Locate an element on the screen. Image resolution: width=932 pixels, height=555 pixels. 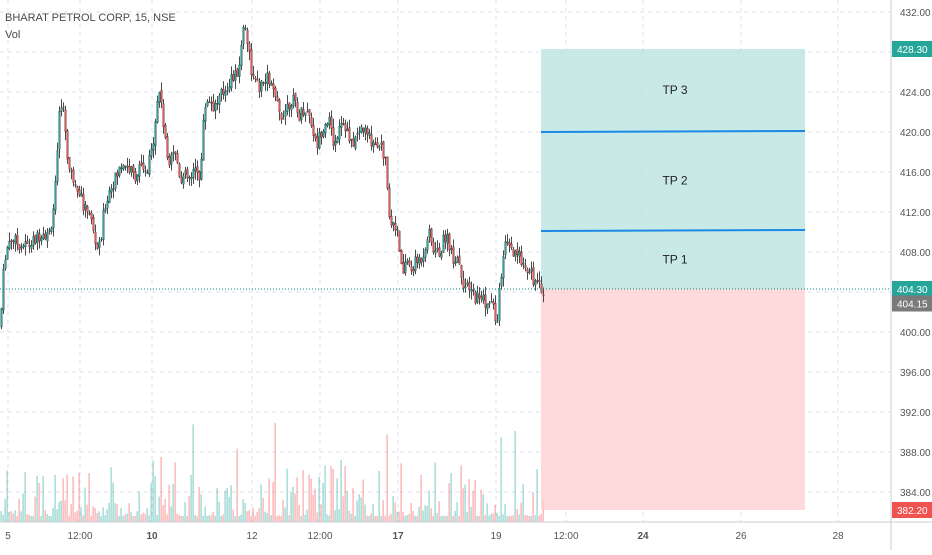
target-zone is located at coordinates (673, 169).